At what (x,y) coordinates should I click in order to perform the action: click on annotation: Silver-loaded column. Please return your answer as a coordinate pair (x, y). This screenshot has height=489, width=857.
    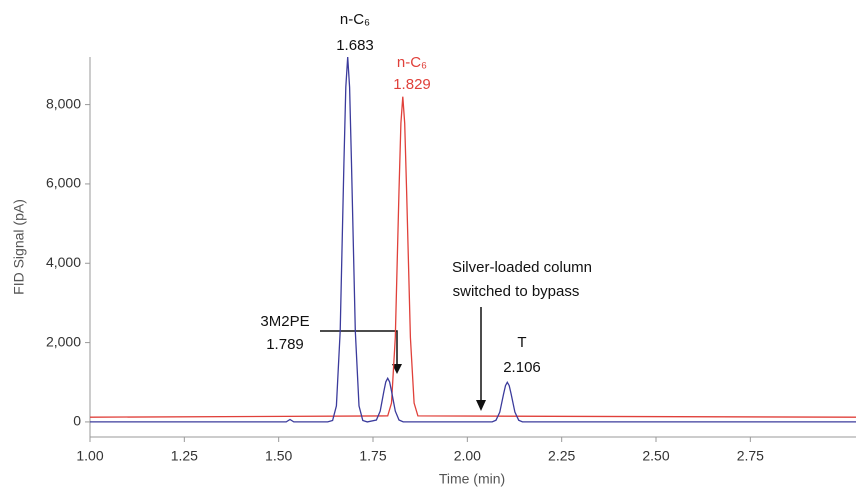
    Looking at the image, I should click on (522, 267).